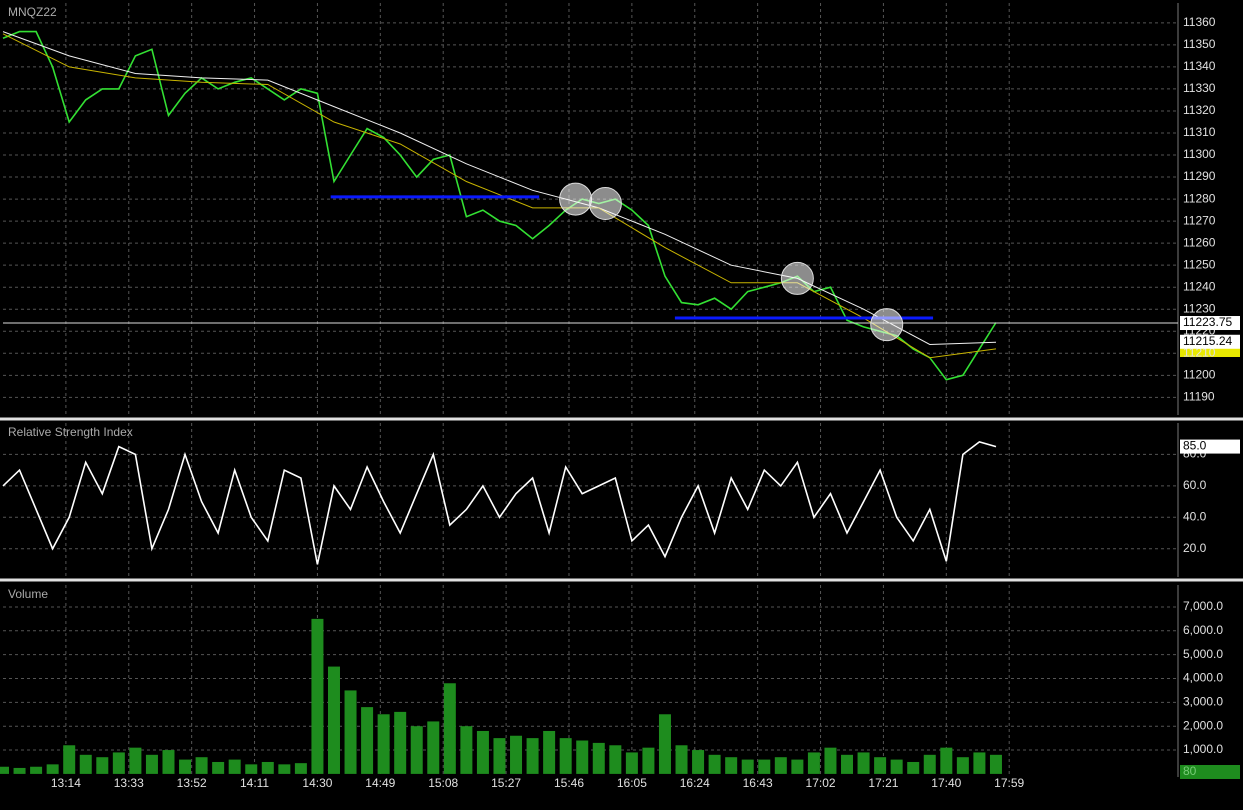  Describe the element at coordinates (1190, 771) in the screenshot. I see `last-value-label: 80` at that location.